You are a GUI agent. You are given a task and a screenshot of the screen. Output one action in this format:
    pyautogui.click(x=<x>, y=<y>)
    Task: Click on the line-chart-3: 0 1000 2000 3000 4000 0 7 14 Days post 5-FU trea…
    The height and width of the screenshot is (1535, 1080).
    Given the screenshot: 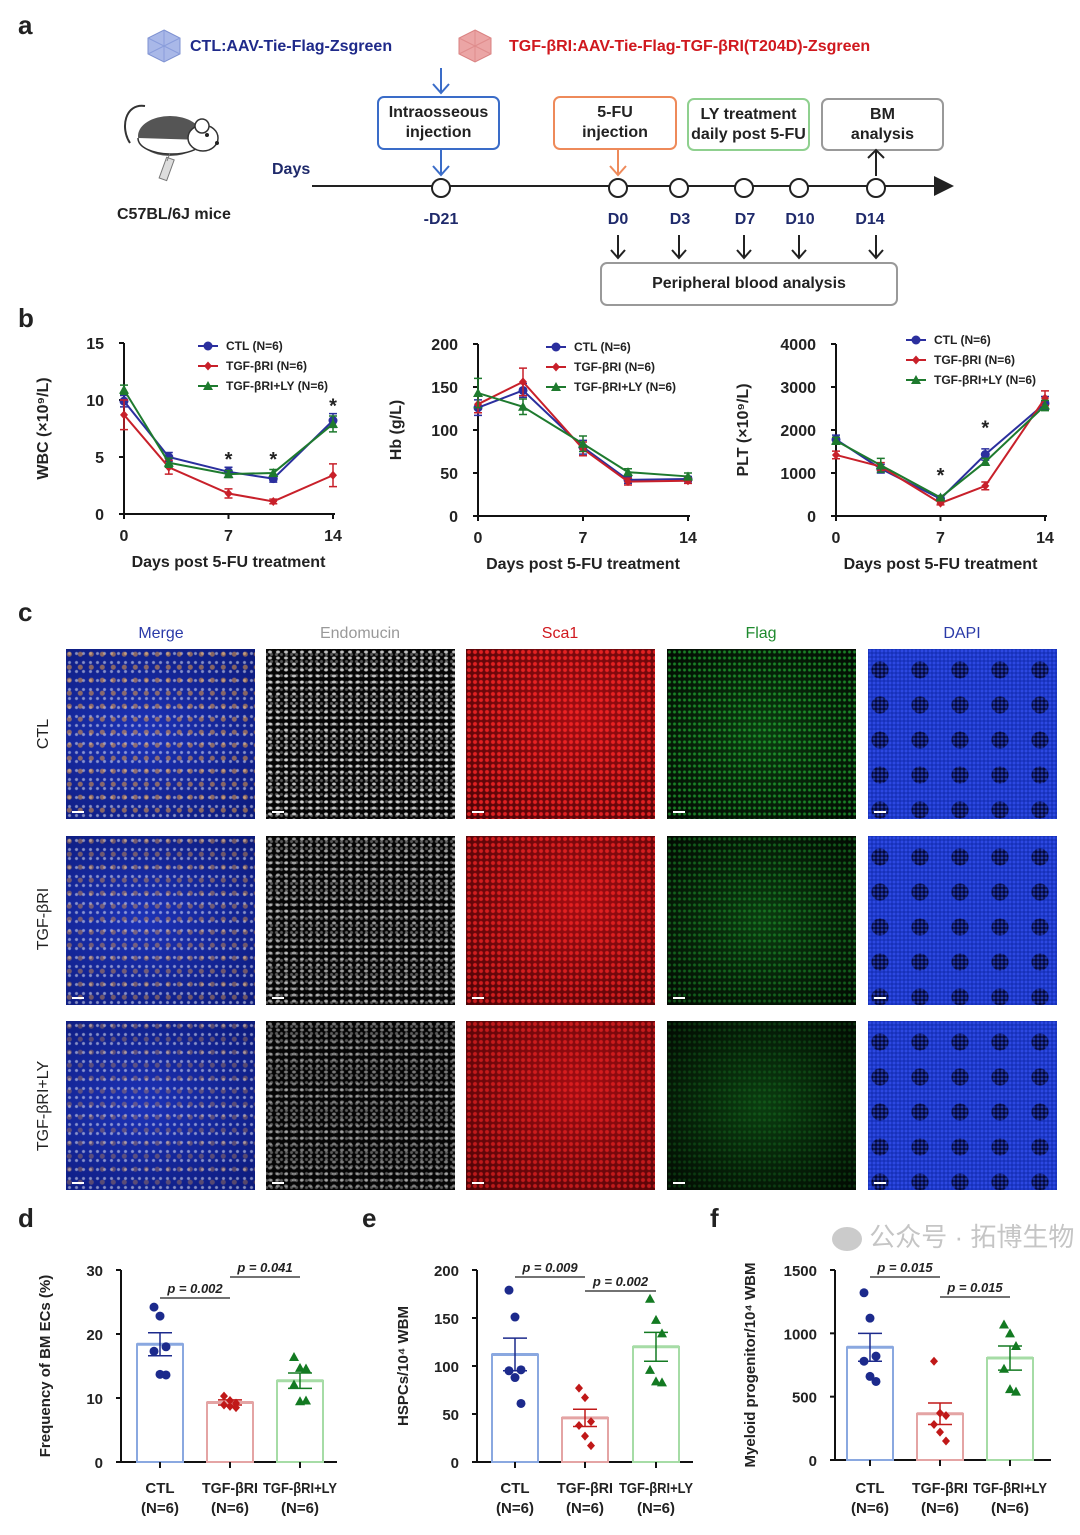 What is the action you would take?
    pyautogui.click(x=894, y=453)
    